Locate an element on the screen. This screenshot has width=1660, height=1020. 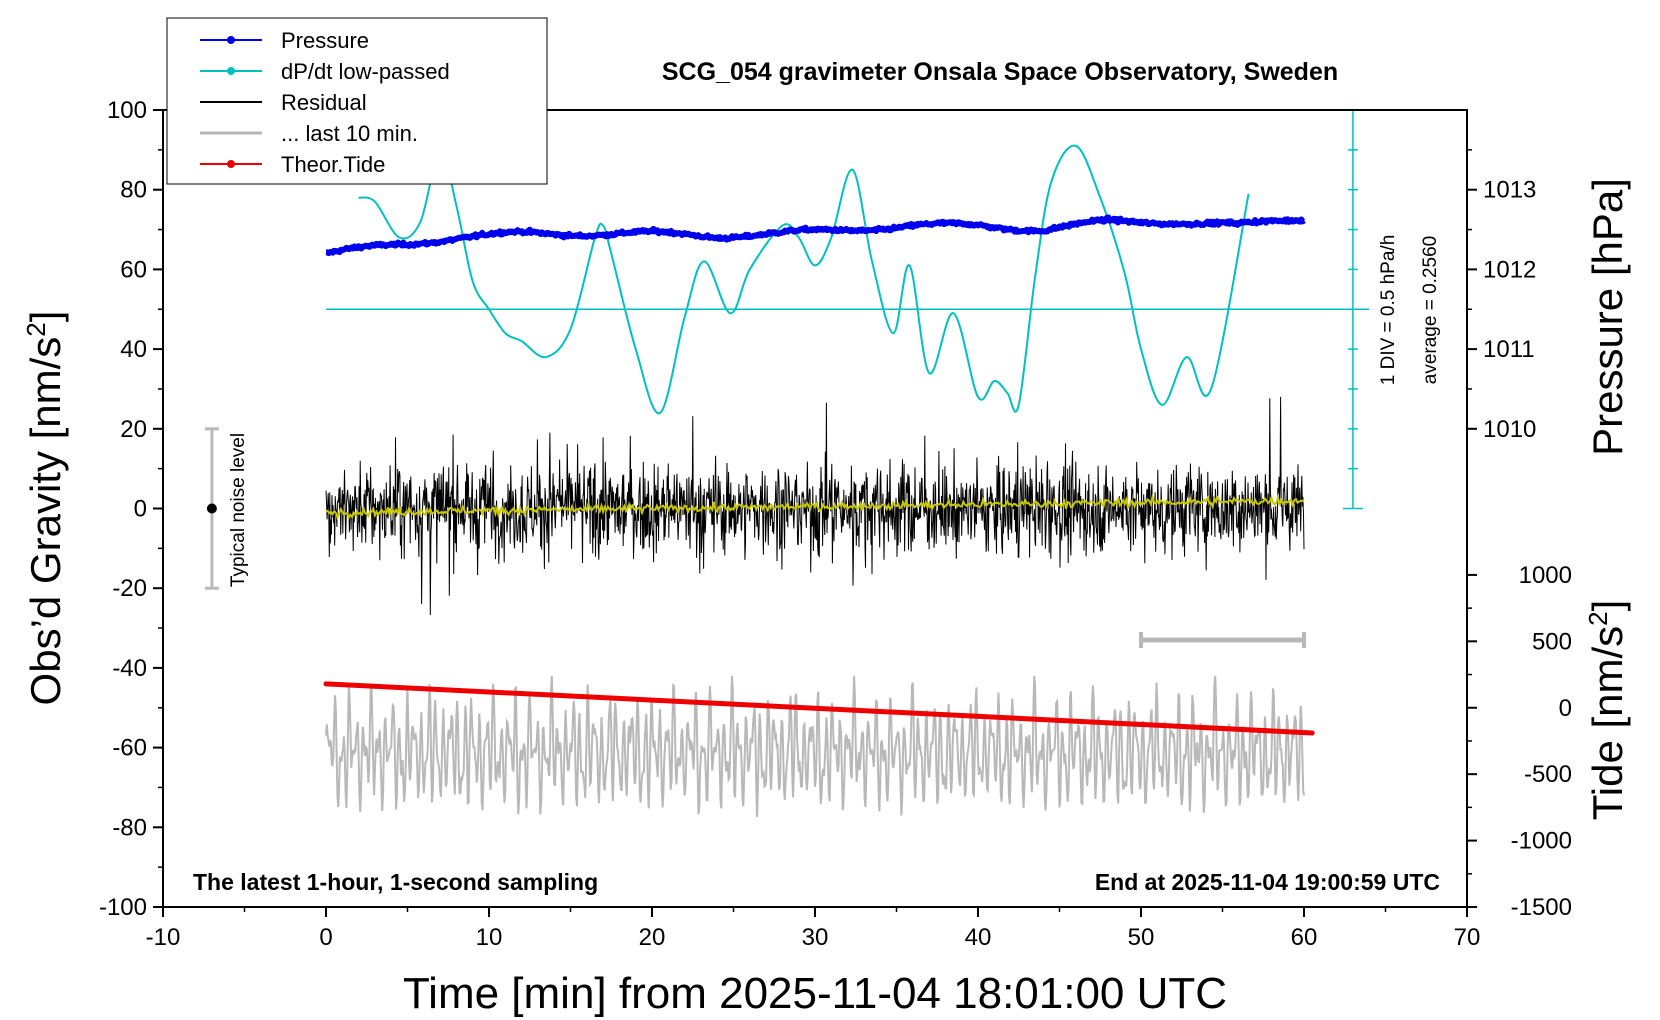
y-tick-label: -80 is located at coordinates (129, 827).